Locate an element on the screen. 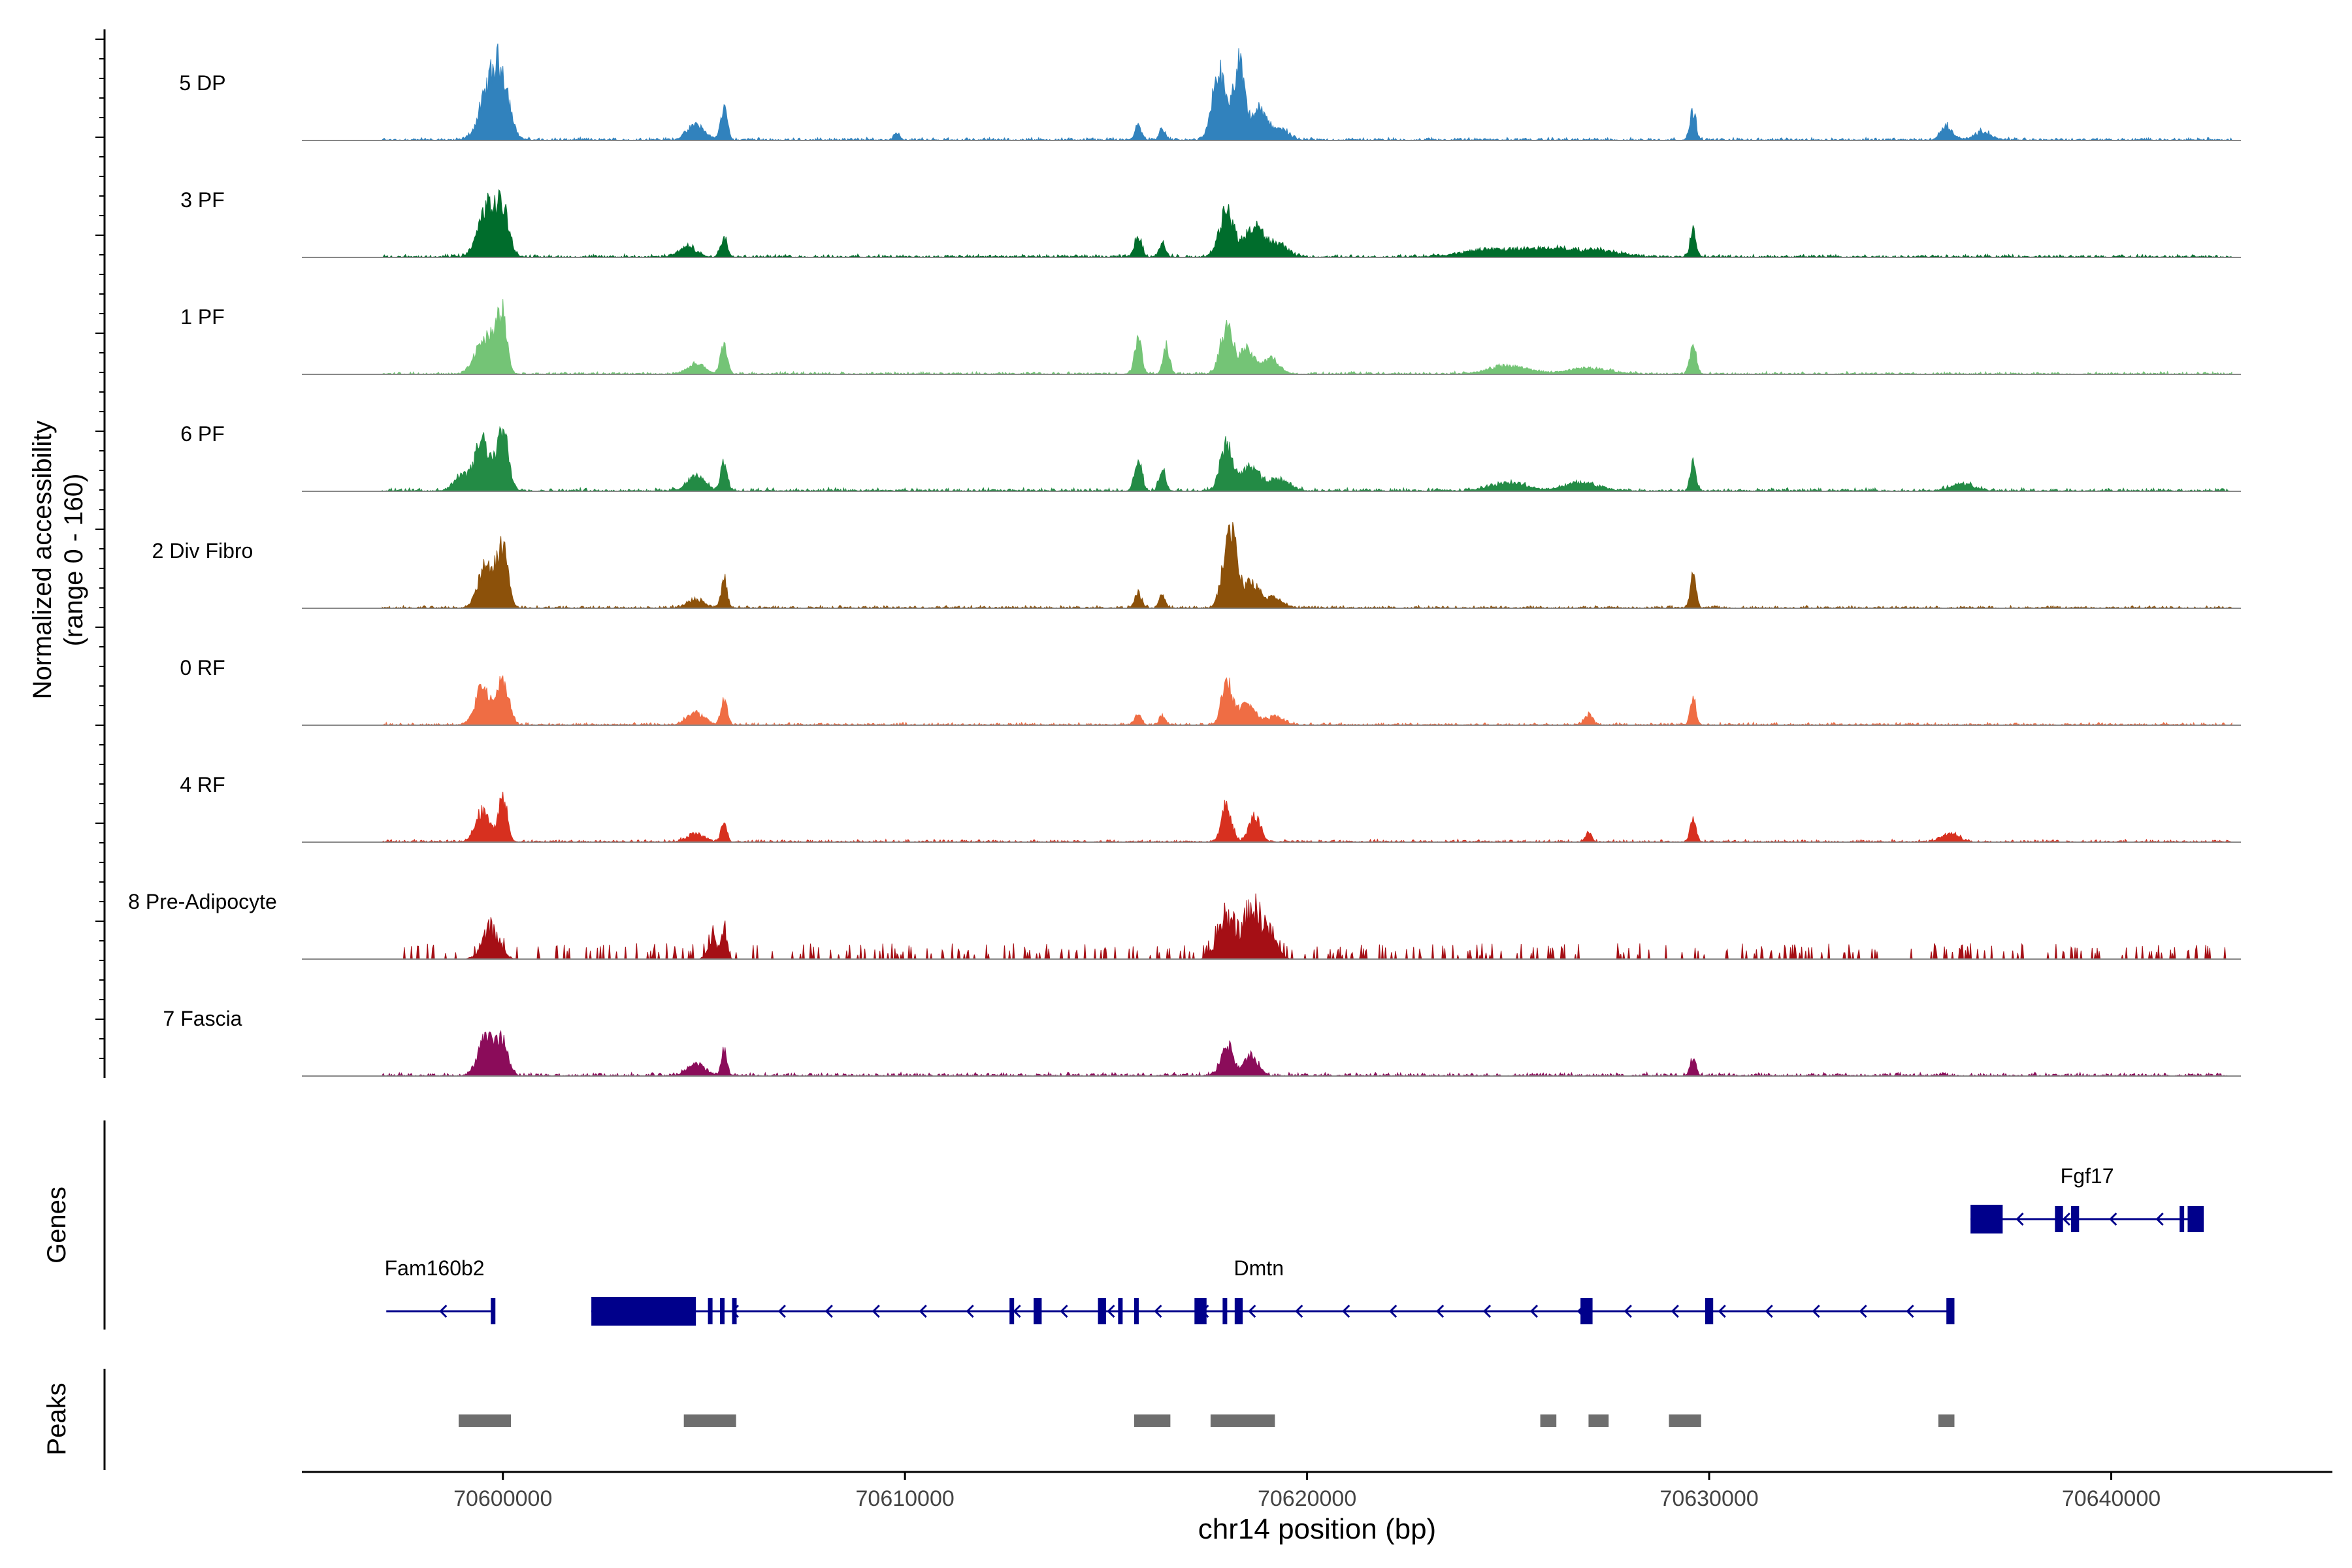 The height and width of the screenshot is (1568, 2352). track-1-pf: 1 PF is located at coordinates (1210, 337).